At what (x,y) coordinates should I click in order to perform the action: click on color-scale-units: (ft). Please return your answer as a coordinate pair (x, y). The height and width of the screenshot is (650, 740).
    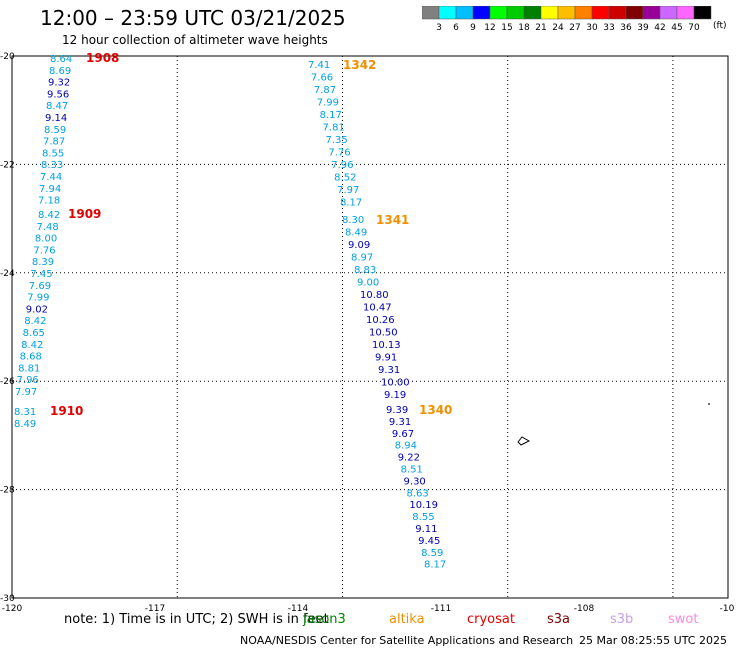
    Looking at the image, I should click on (720, 26).